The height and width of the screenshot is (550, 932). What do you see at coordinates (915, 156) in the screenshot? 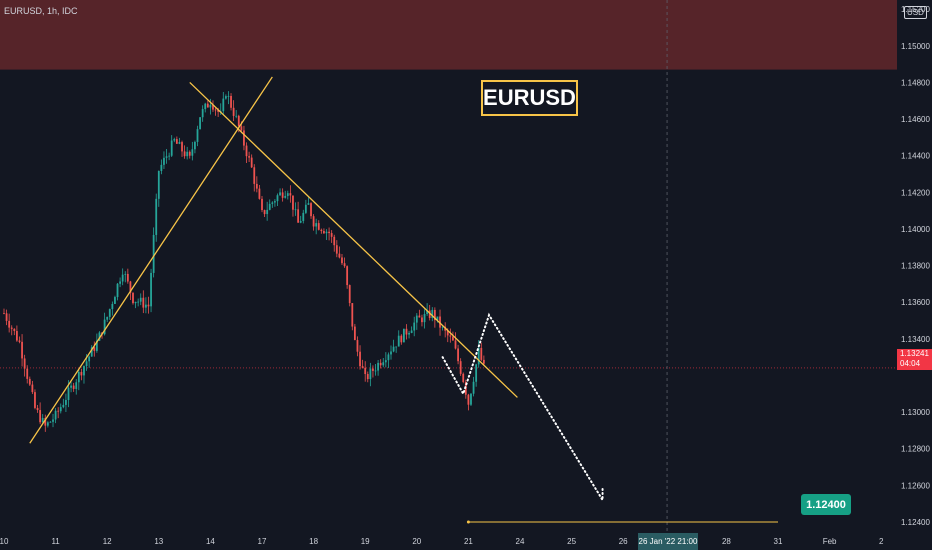
I see `y-tick-label: 1.14400` at bounding box center [915, 156].